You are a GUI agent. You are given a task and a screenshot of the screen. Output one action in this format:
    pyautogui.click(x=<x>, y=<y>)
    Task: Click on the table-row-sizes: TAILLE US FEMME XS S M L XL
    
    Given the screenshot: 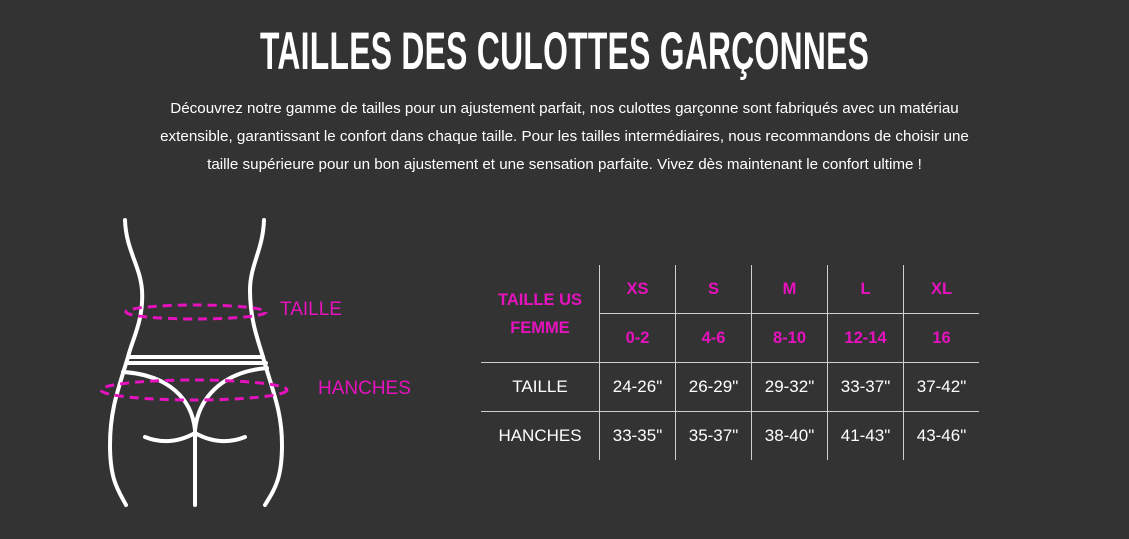 What is the action you would take?
    pyautogui.click(x=730, y=314)
    